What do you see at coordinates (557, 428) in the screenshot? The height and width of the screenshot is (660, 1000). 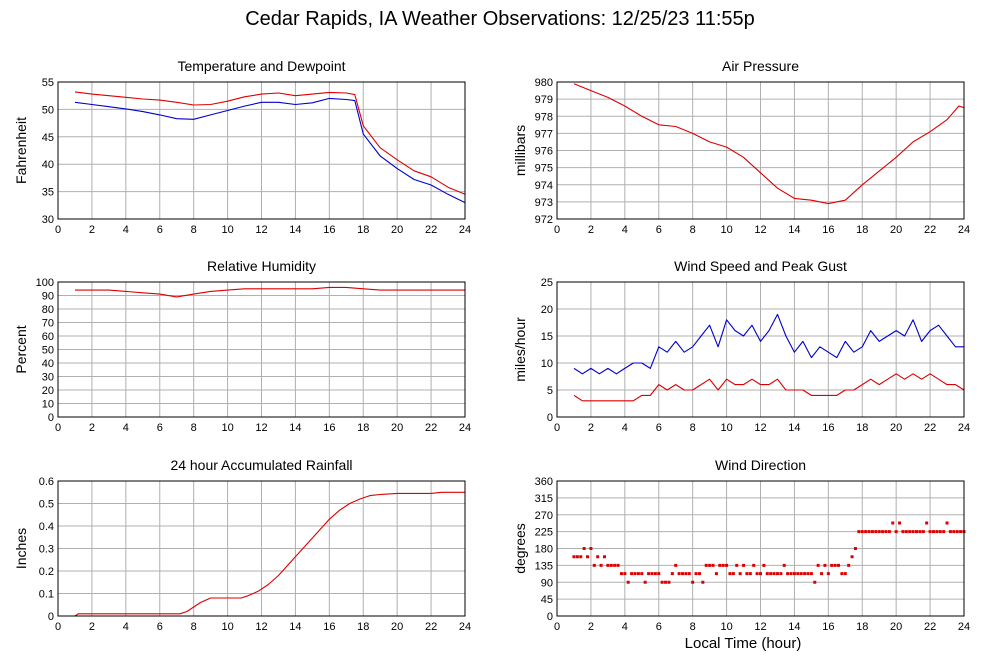 I see `wind-speed-xtick-label: 0` at bounding box center [557, 428].